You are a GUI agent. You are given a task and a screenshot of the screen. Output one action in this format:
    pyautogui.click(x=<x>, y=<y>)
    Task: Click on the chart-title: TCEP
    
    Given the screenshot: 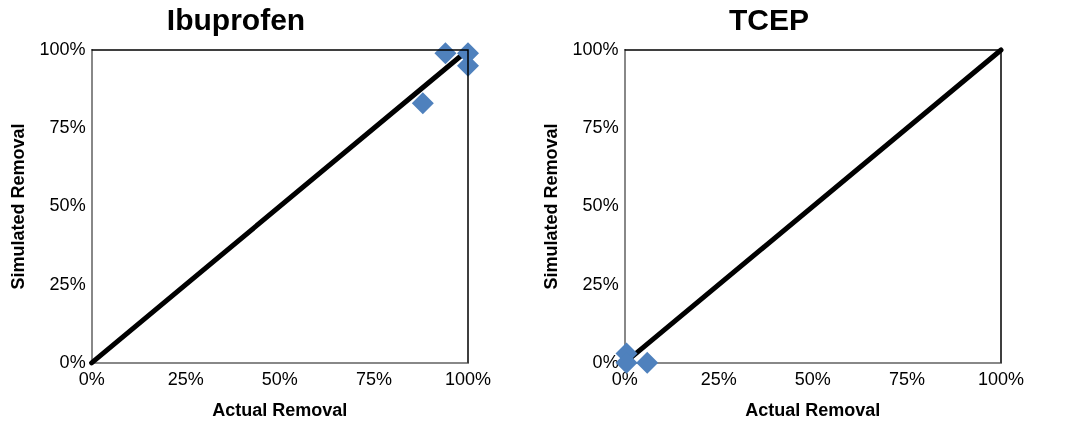 What is the action you would take?
    pyautogui.click(x=769, y=20)
    